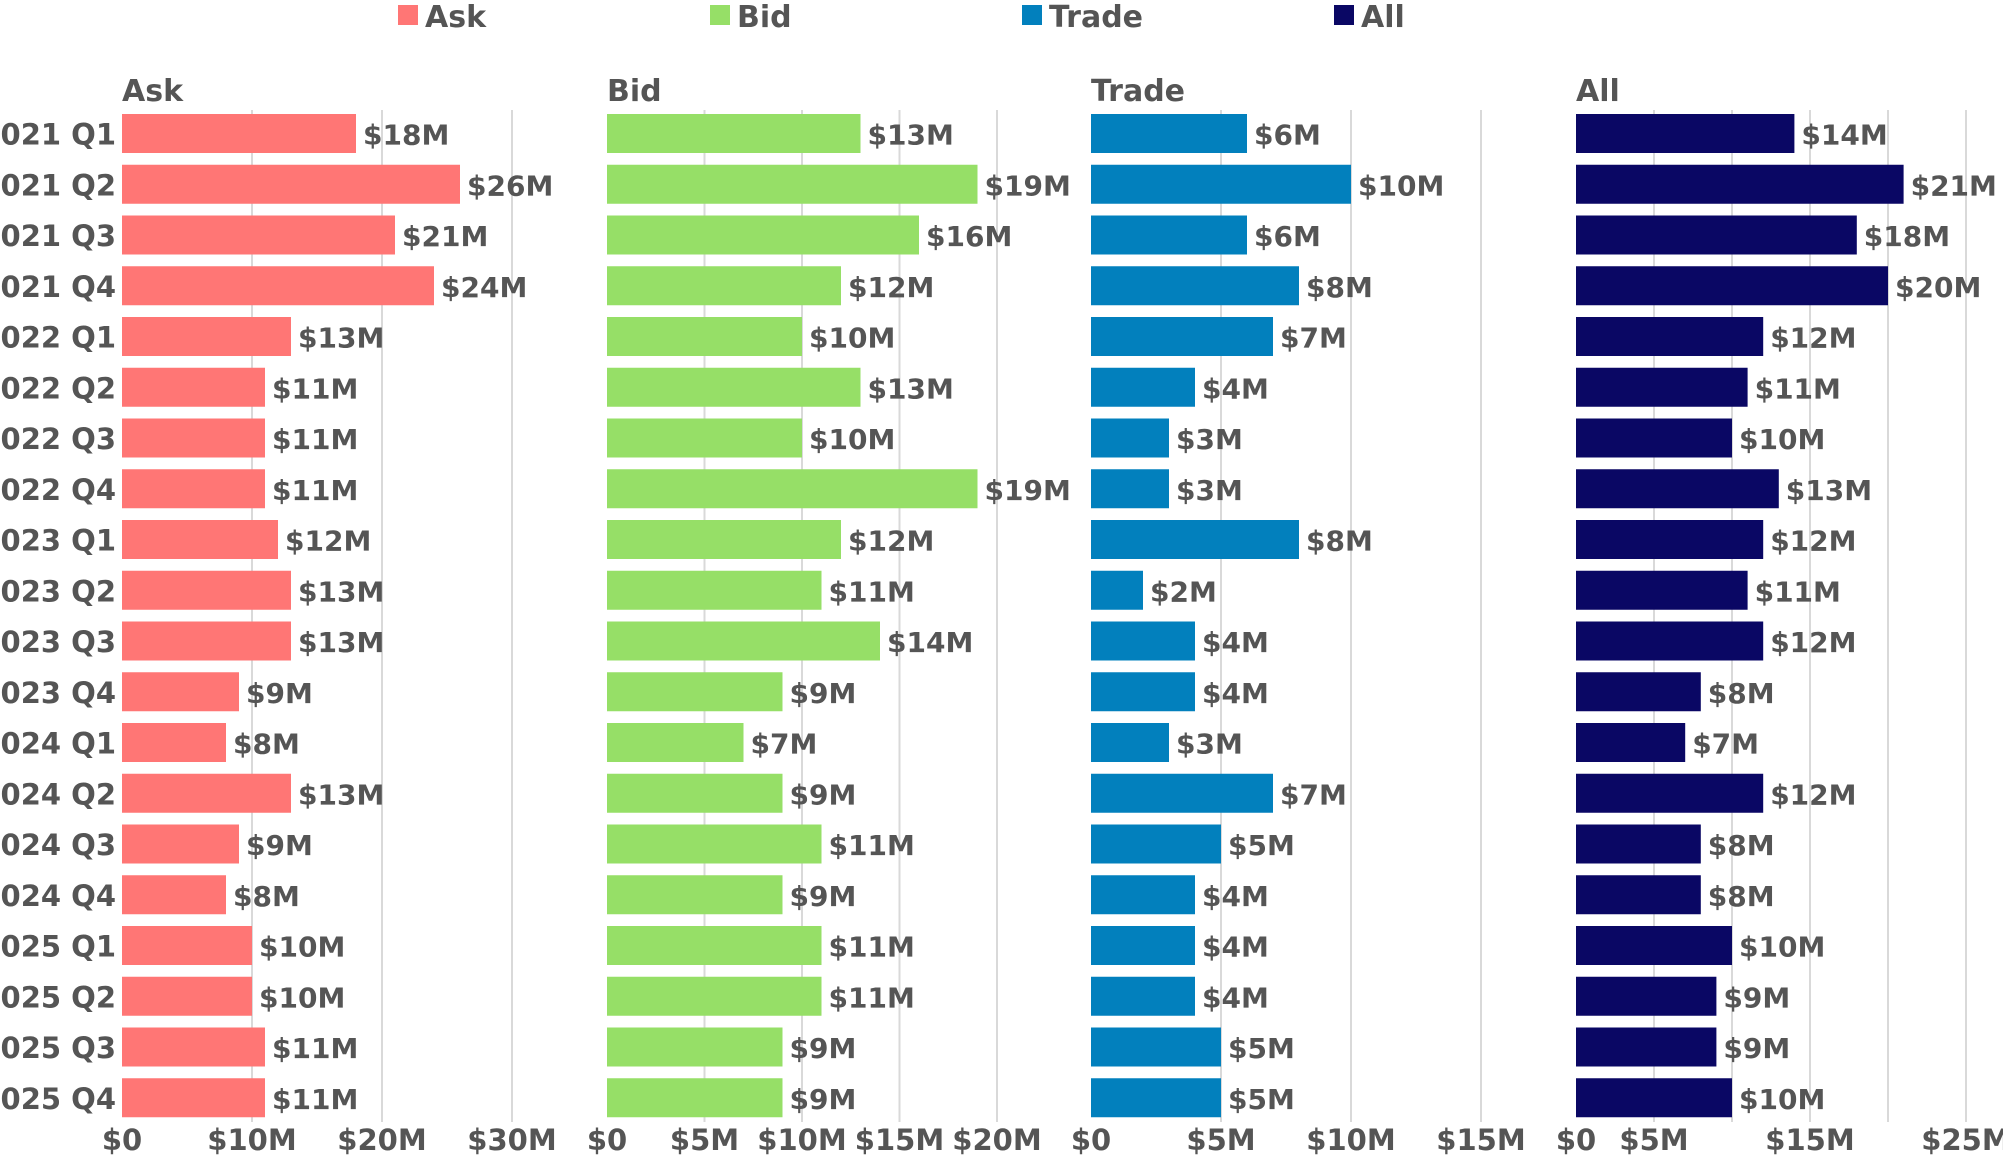 The width and height of the screenshot is (2003, 1155). I want to click on data-label: $21M, so click(1954, 185).